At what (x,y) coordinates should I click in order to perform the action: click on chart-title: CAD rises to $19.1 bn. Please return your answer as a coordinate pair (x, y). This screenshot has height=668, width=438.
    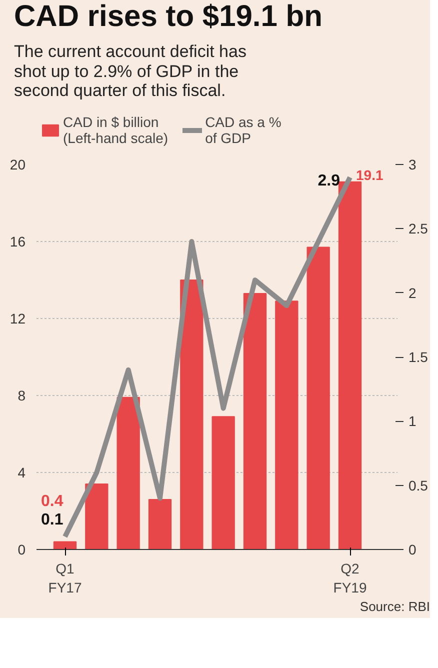
    Looking at the image, I should click on (168, 17).